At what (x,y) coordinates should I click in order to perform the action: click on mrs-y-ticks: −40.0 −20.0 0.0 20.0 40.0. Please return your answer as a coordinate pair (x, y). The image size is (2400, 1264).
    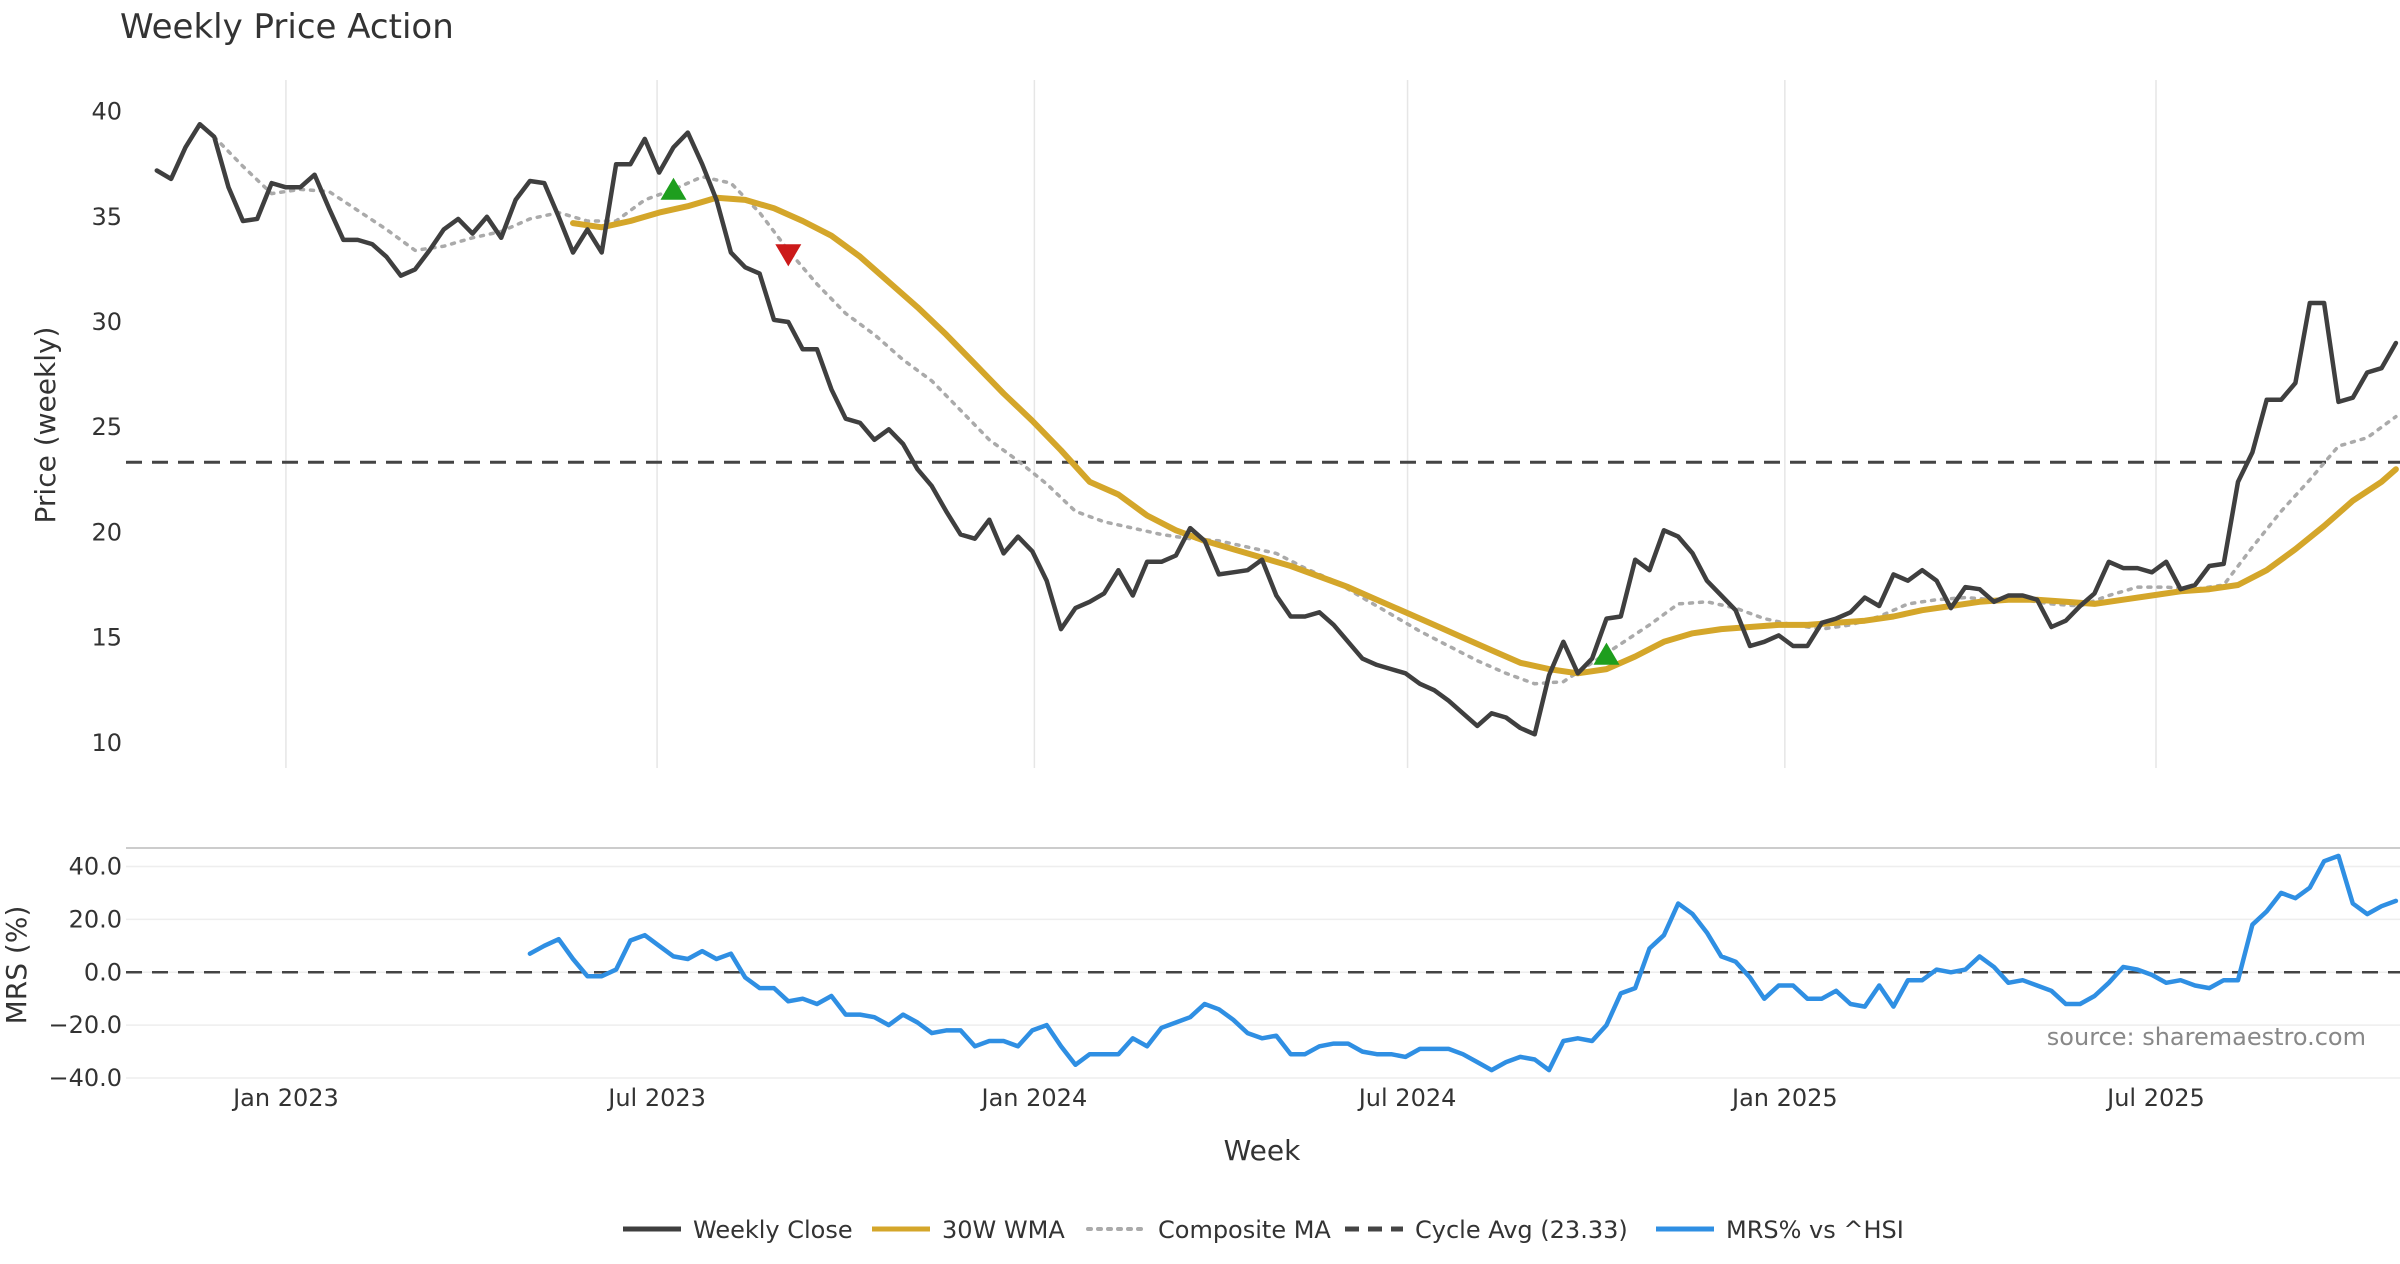
    Looking at the image, I should click on (85, 972).